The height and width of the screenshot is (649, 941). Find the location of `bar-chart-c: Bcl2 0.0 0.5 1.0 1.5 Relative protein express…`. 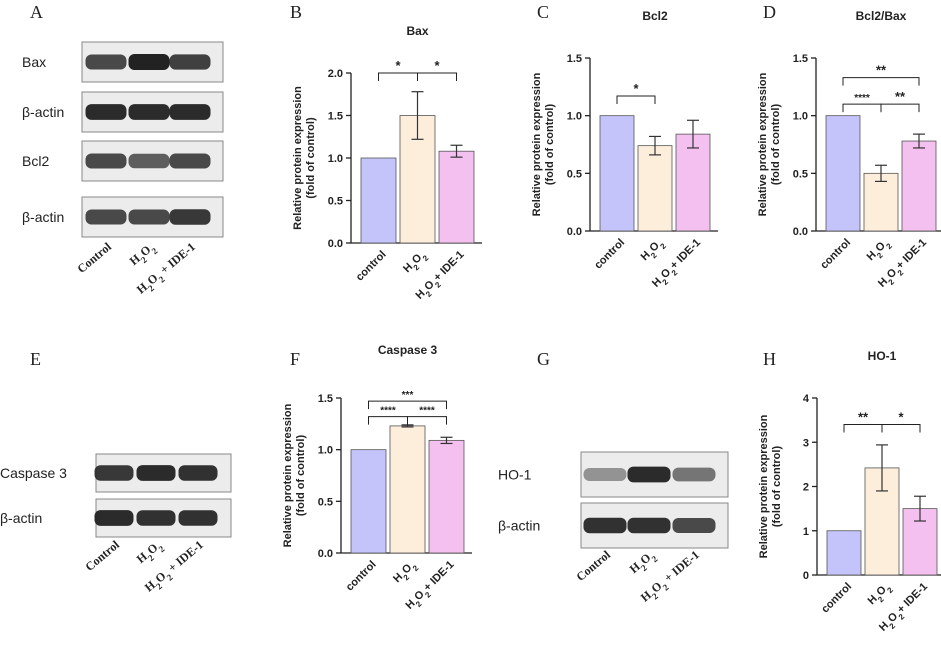

bar-chart-c: Bcl2 0.0 0.5 1.0 1.5 Relative protein express… is located at coordinates (624, 149).